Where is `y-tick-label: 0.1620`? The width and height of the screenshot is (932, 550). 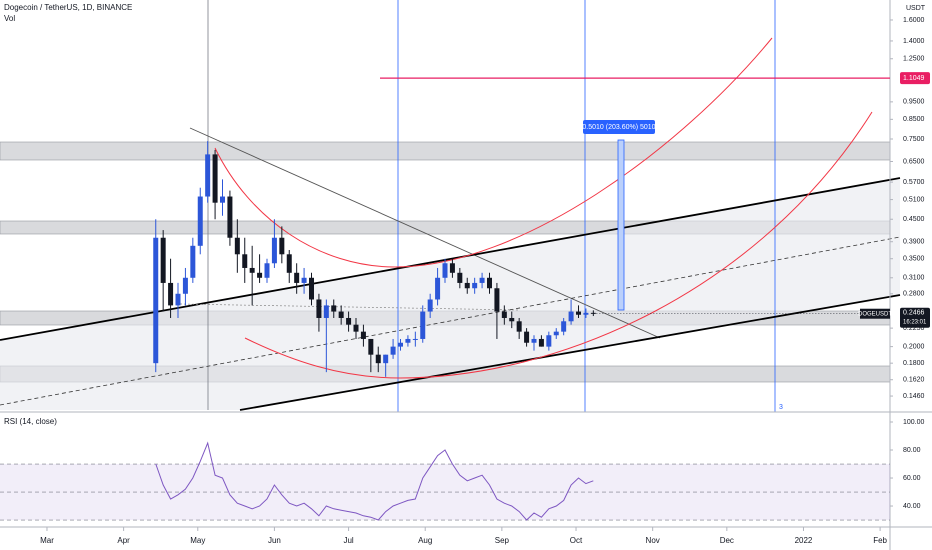 y-tick-label: 0.1620 is located at coordinates (914, 380).